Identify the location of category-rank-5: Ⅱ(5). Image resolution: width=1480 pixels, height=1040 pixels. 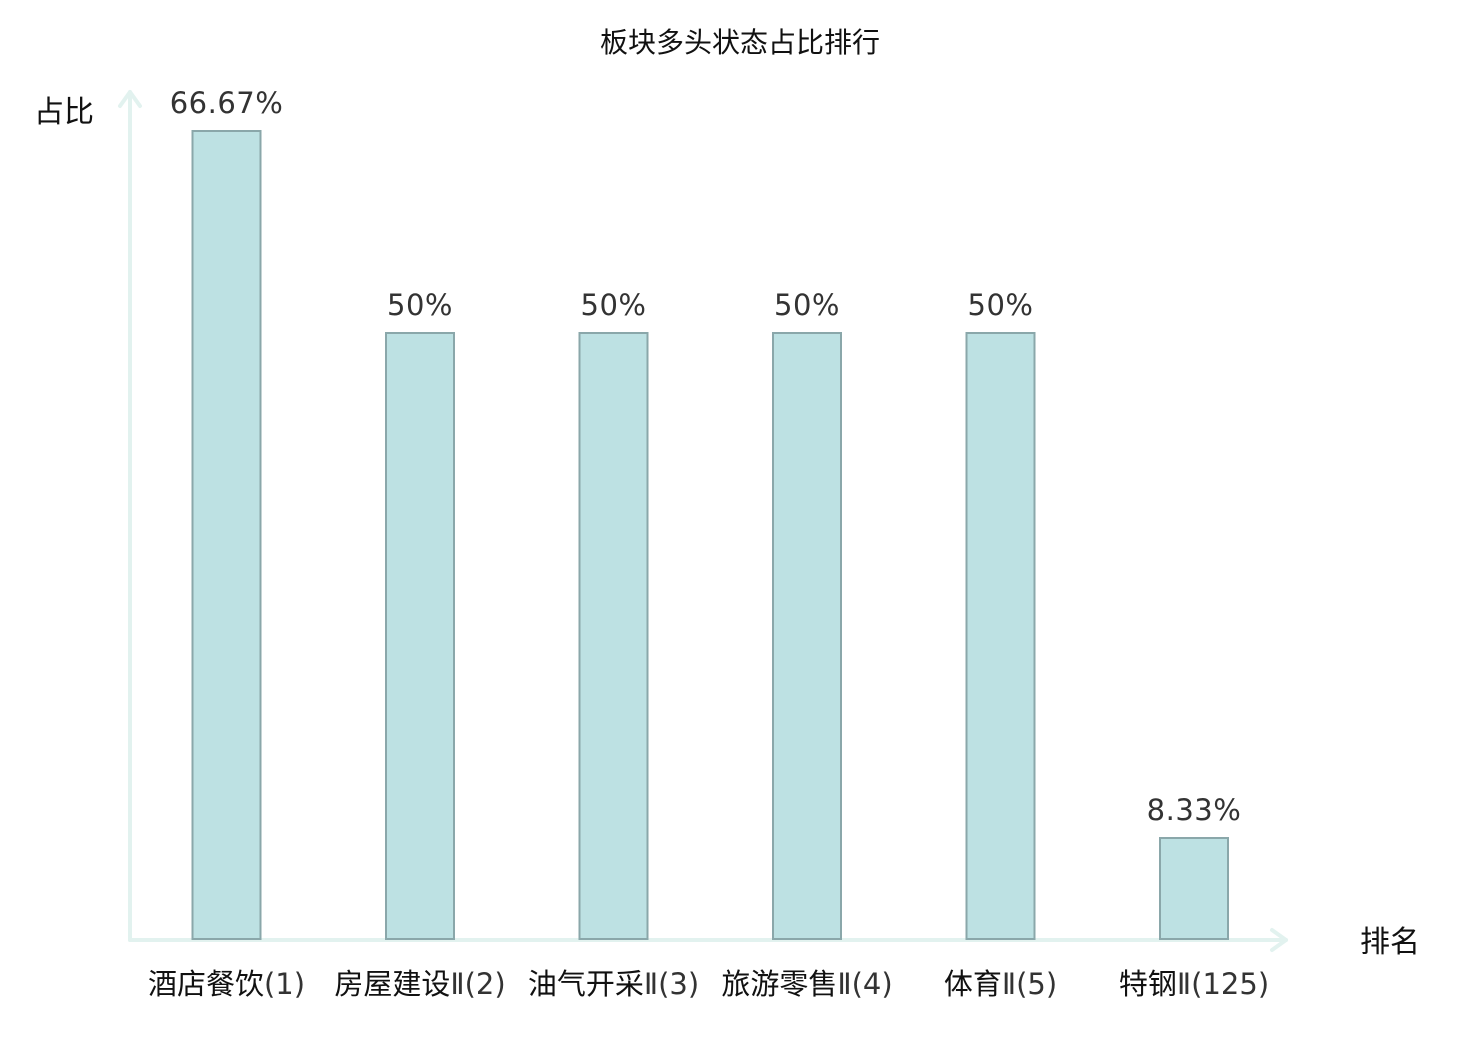
(1029, 984).